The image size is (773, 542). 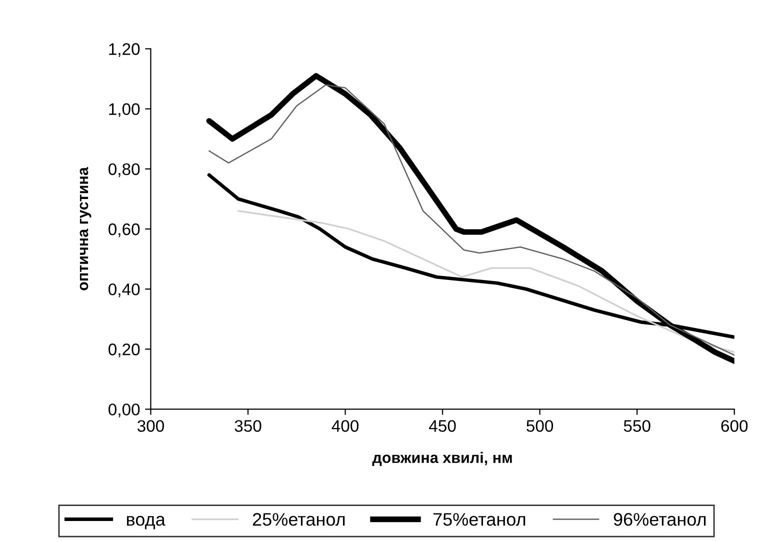 I want to click on y-tick-label: 1,20, so click(x=124, y=50).